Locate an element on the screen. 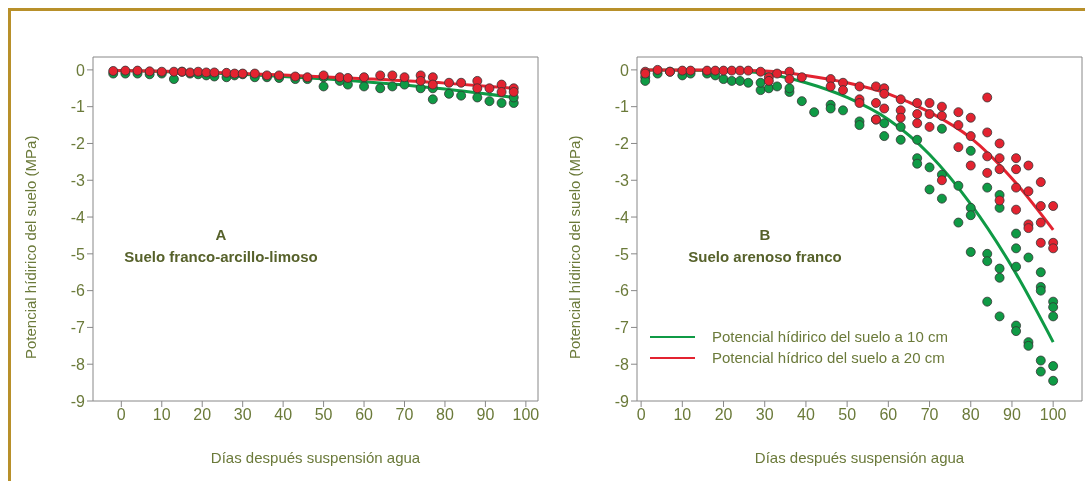 The width and height of the screenshot is (1090, 494). annotation: A is located at coordinates (221, 234).